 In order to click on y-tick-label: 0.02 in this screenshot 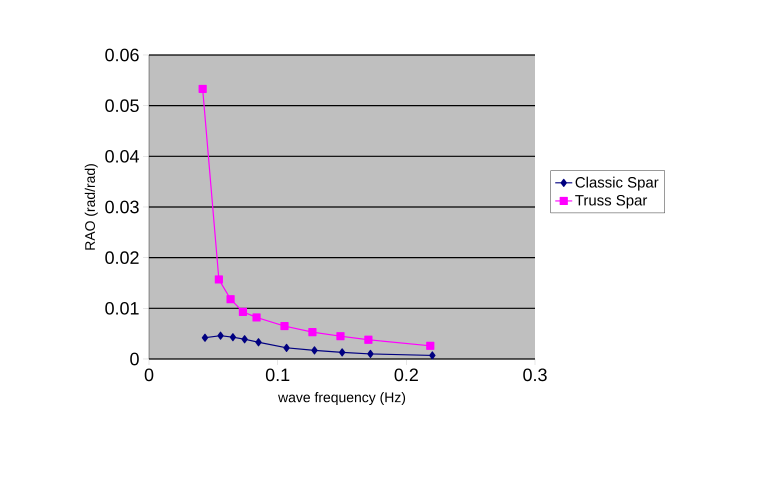, I will do `click(122, 257)`.